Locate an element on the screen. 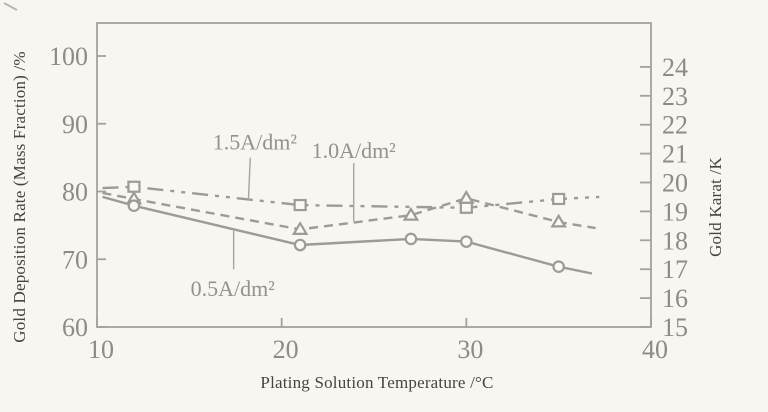  y-right-tick-label-23: 23 is located at coordinates (675, 96).